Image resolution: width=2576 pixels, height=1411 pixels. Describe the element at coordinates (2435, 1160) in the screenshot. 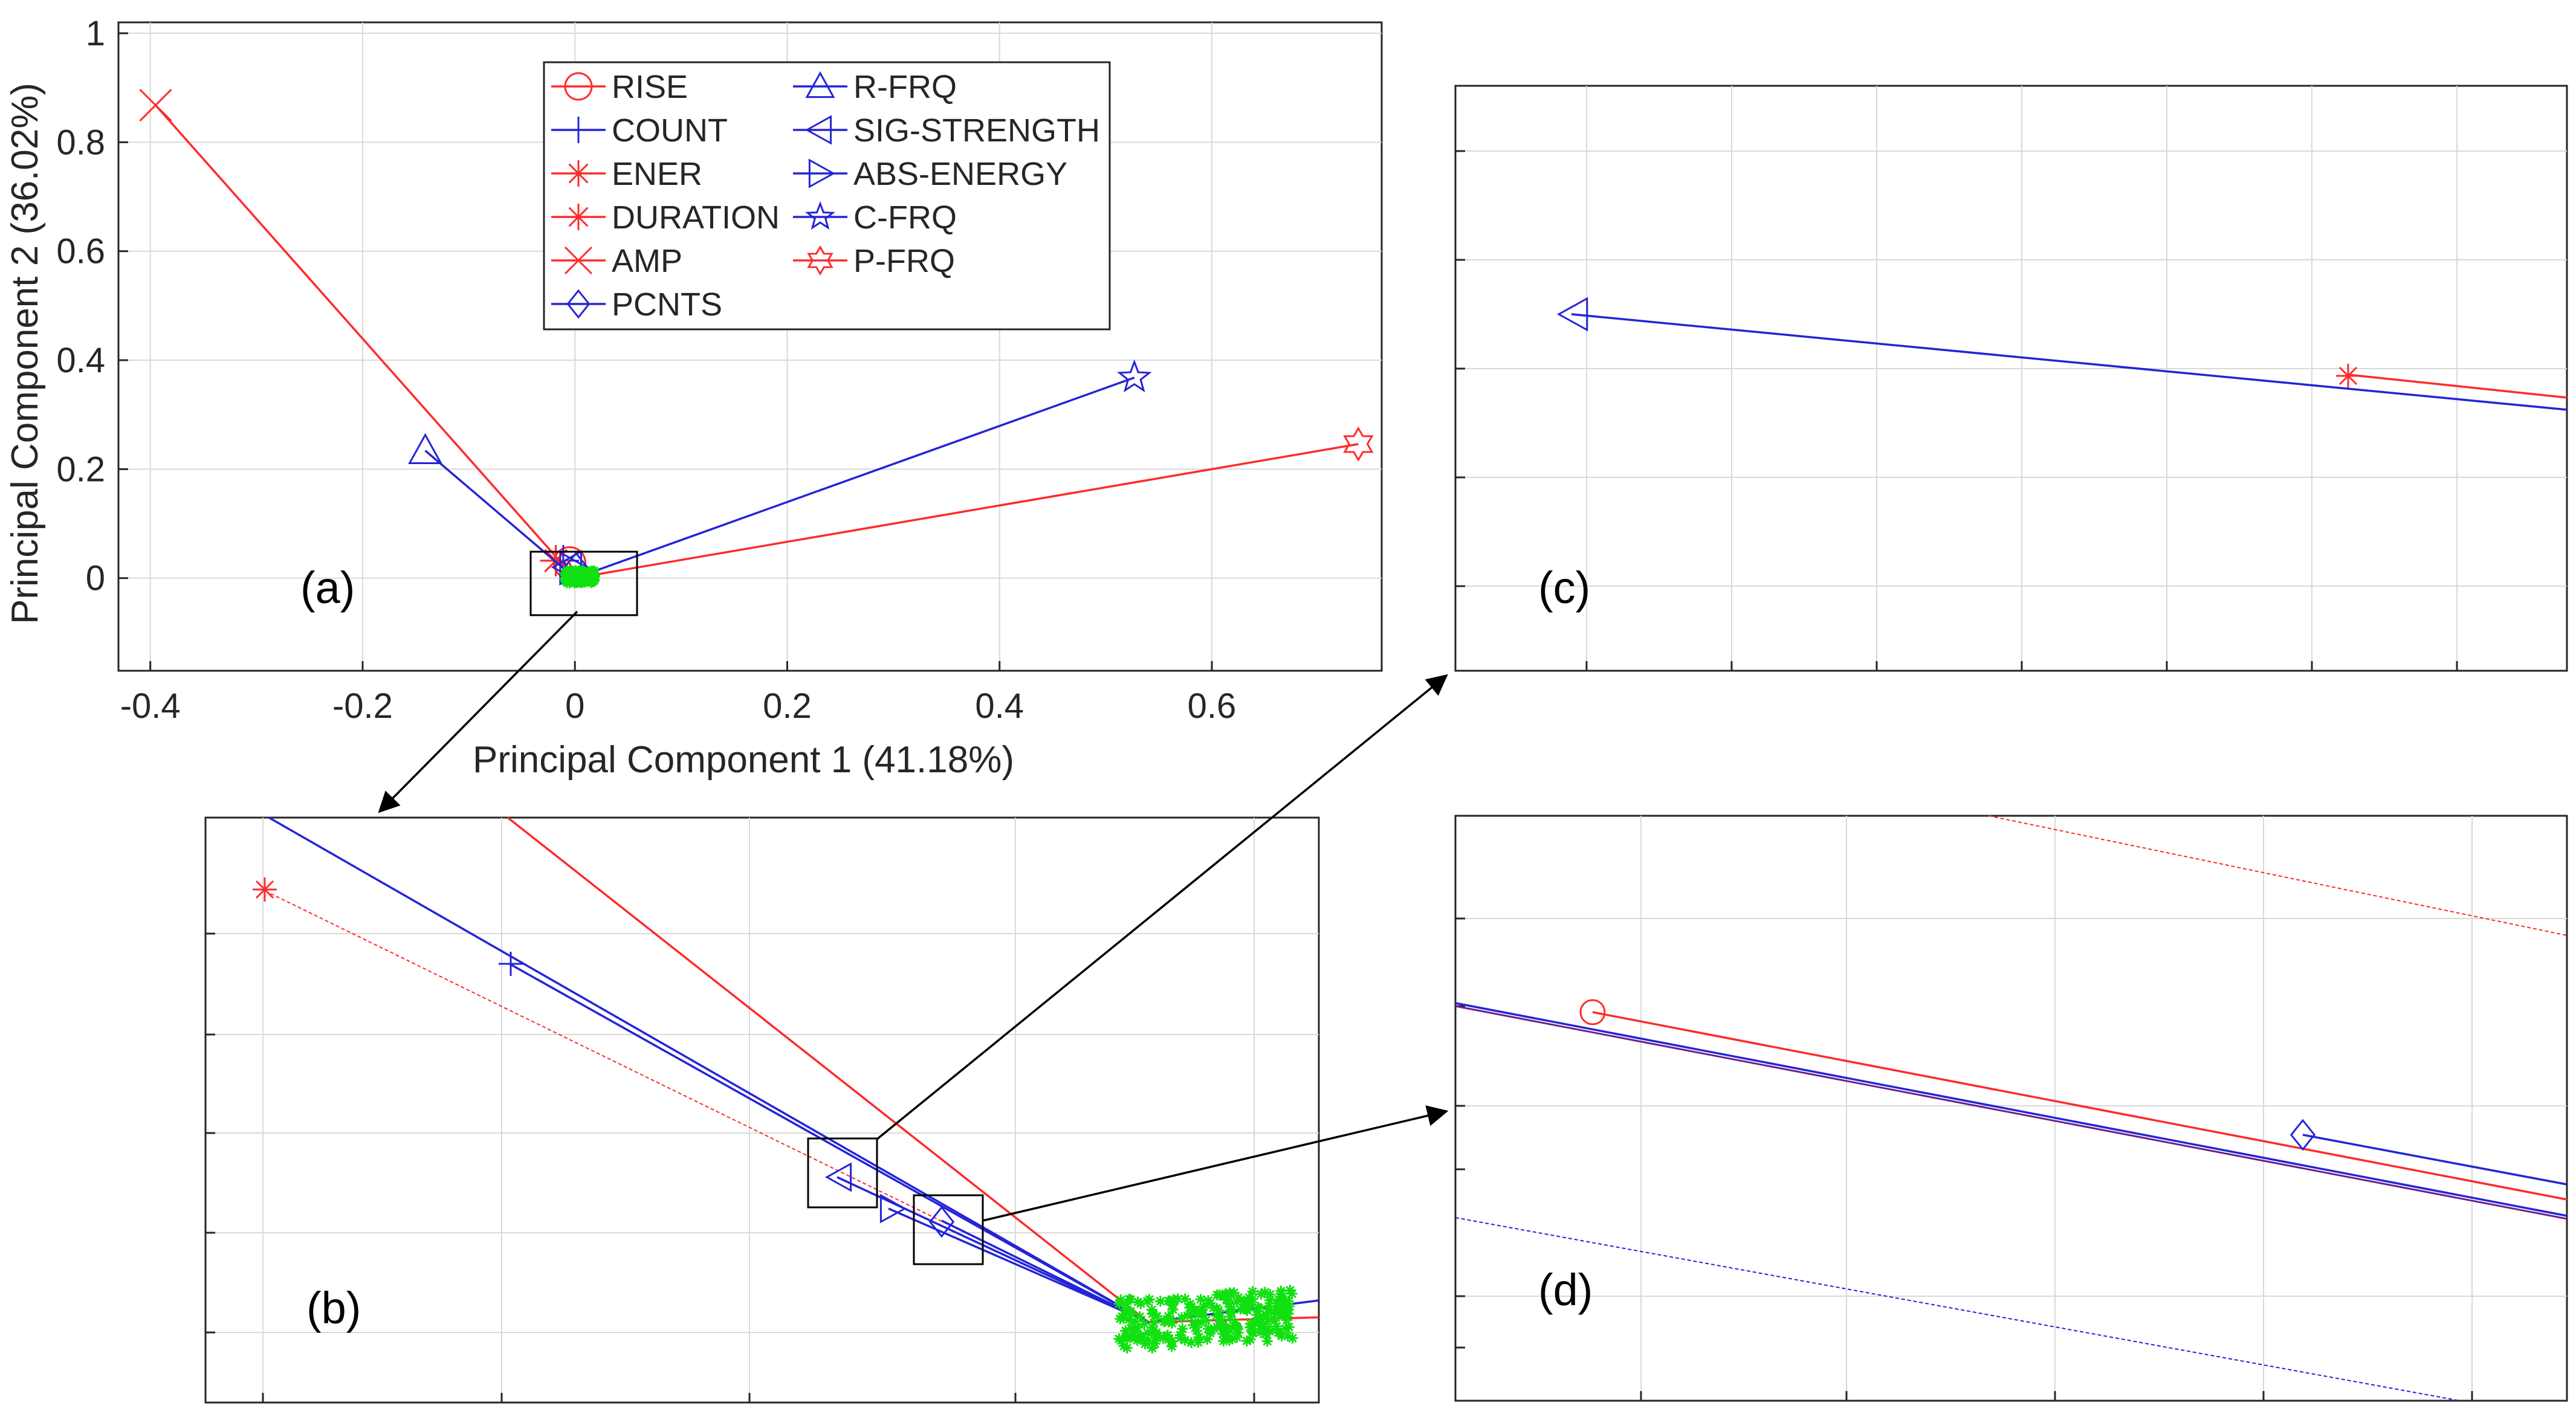

I see `d-vector-pcnts` at that location.